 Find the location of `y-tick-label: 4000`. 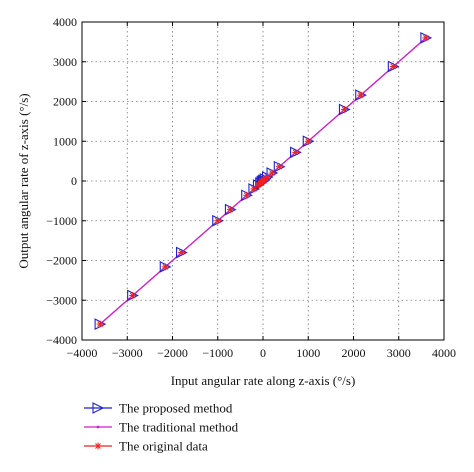

y-tick-label: 4000 is located at coordinates (65, 22).